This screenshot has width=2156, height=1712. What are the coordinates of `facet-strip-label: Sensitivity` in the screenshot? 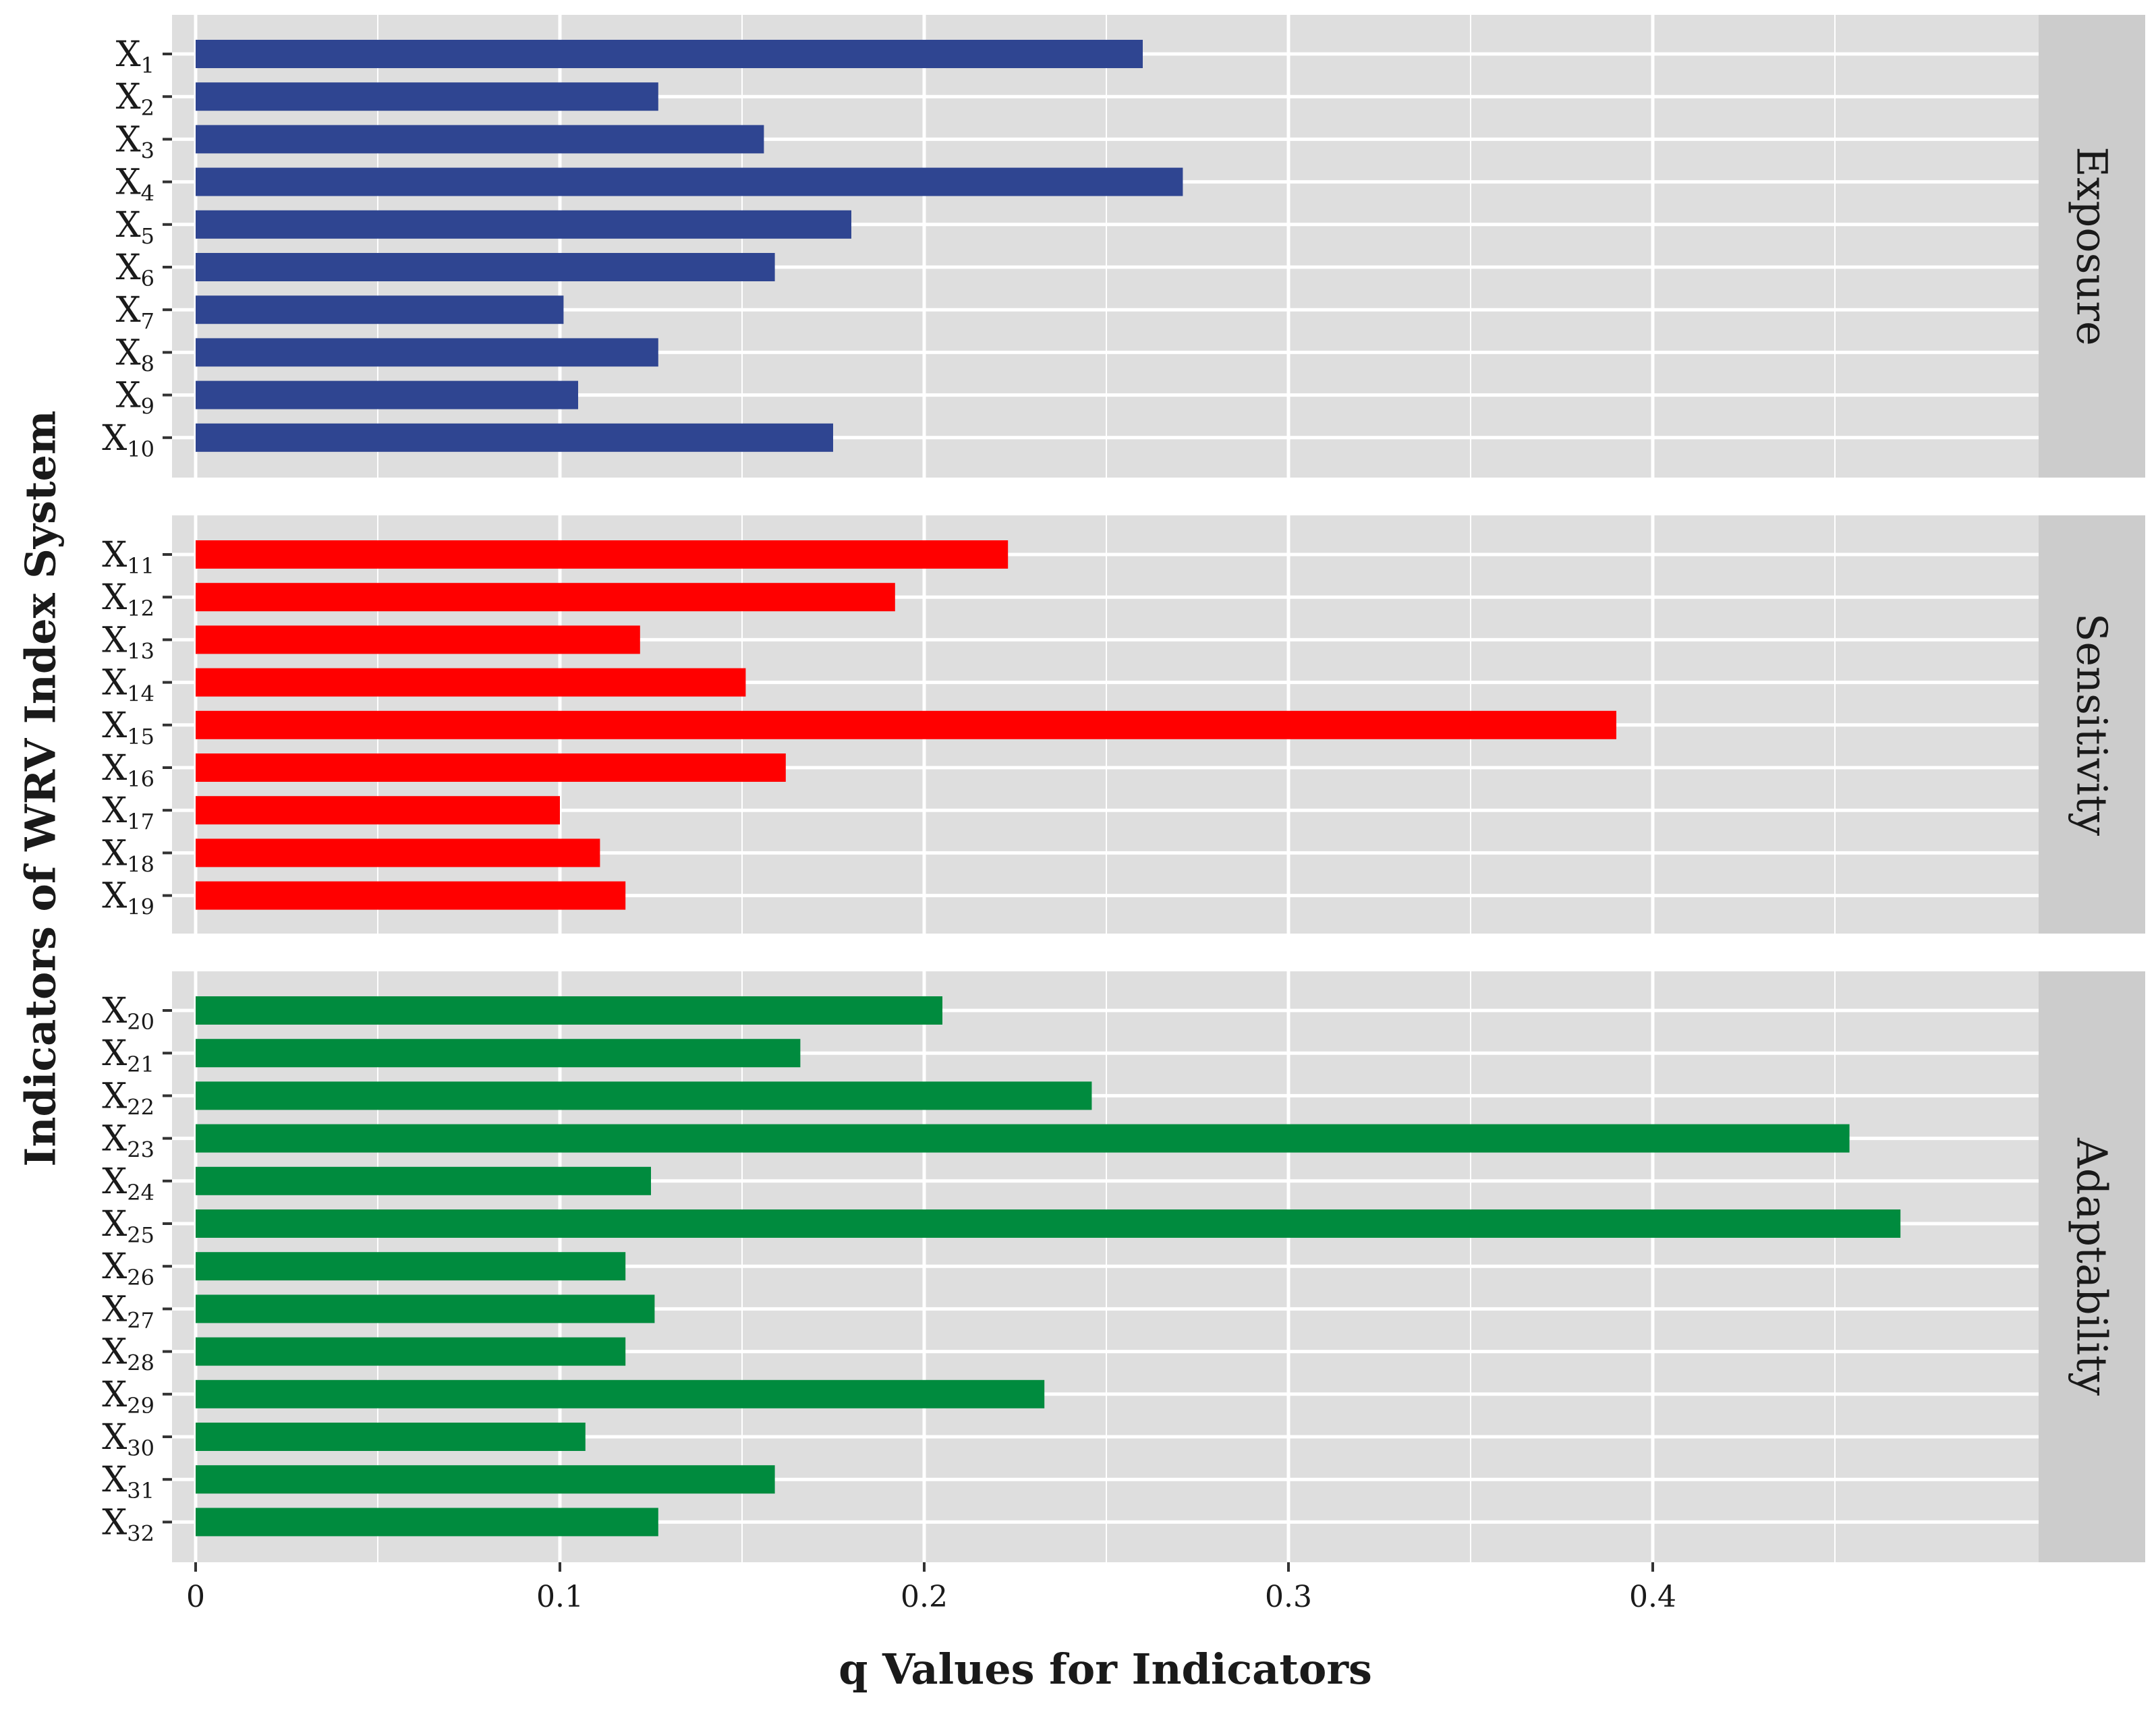 It's located at (2092, 724).